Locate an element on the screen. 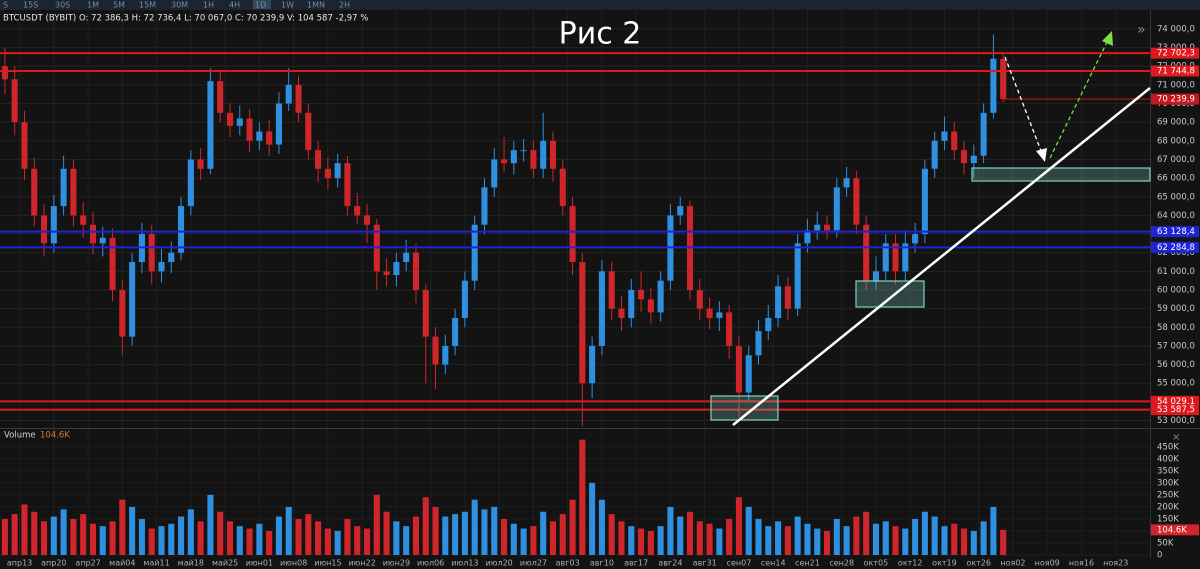 The image size is (1200, 569). x-tick-label: авг03 is located at coordinates (568, 563).